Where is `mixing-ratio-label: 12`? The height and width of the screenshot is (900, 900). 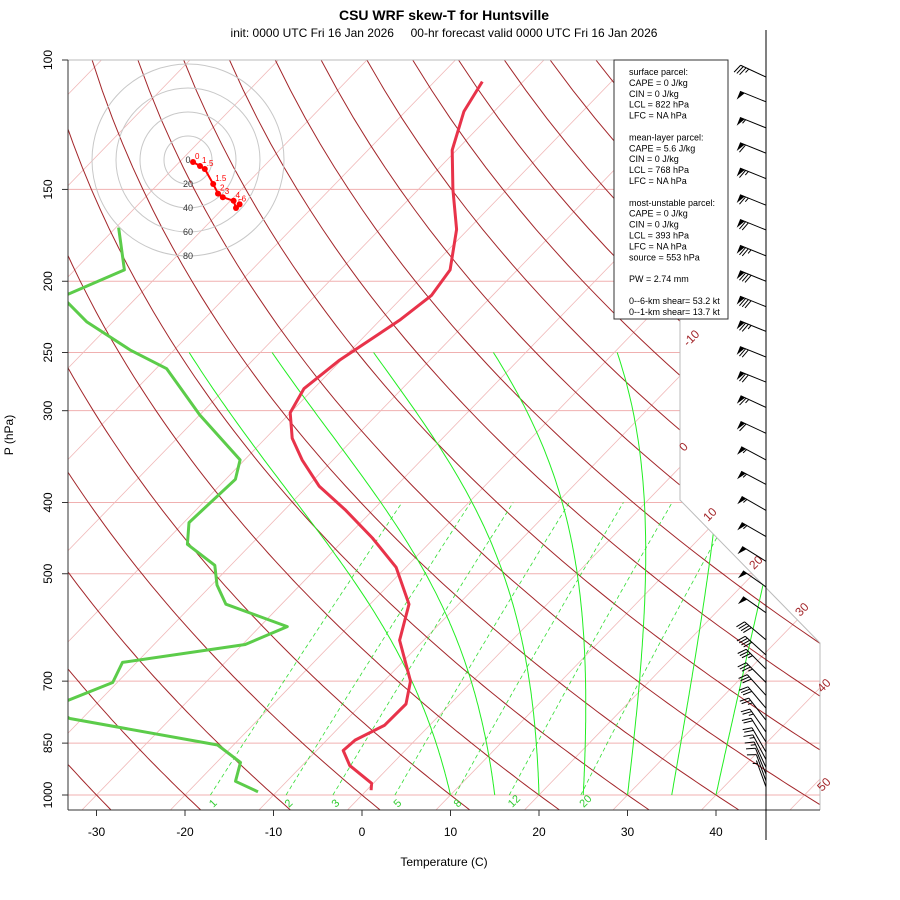 mixing-ratio-label: 12 is located at coordinates (514, 801).